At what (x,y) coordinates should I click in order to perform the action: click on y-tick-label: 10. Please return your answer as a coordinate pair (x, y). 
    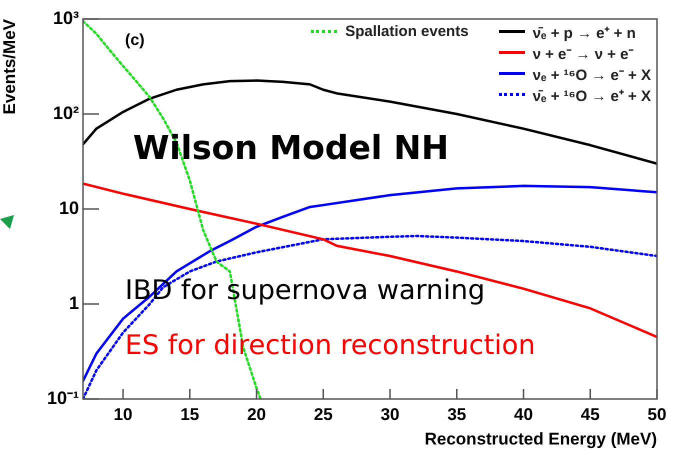
    Looking at the image, I should click on (68, 208).